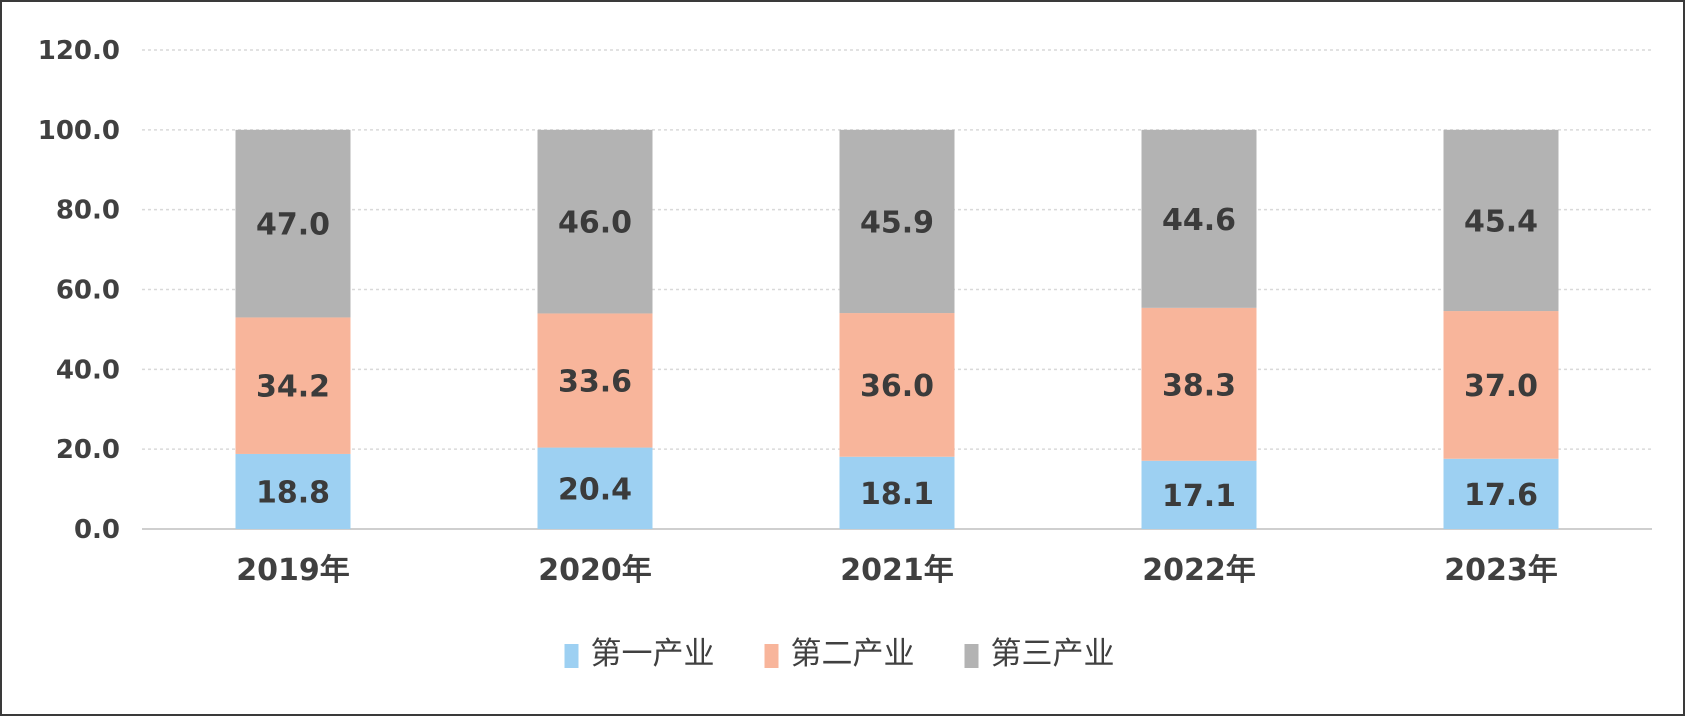 This screenshot has height=718, width=1685. I want to click on y-tick-label: 60.0, so click(88, 291).